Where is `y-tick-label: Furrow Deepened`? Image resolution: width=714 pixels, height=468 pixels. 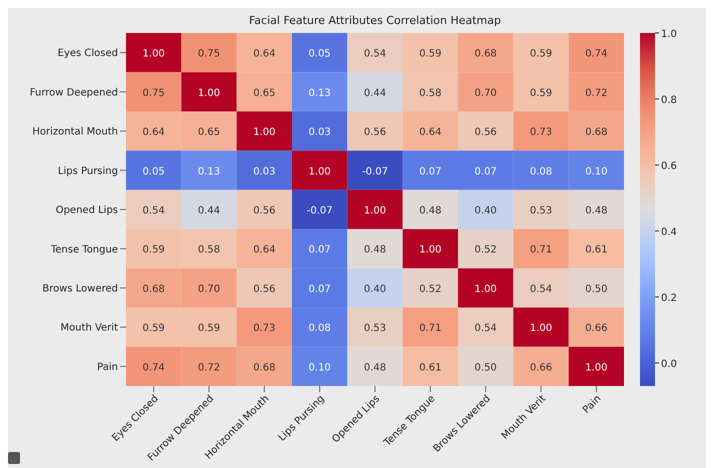 y-tick-label: Furrow Deepened is located at coordinates (74, 92).